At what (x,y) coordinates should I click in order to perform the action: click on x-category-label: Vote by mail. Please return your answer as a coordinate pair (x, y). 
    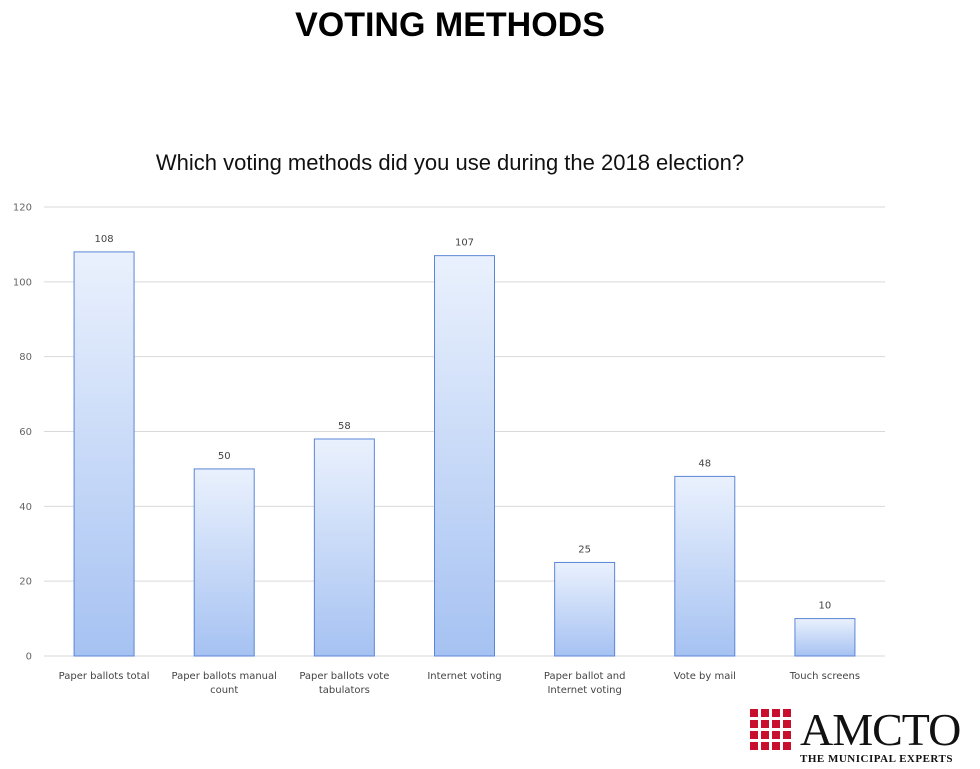
    Looking at the image, I should click on (705, 676).